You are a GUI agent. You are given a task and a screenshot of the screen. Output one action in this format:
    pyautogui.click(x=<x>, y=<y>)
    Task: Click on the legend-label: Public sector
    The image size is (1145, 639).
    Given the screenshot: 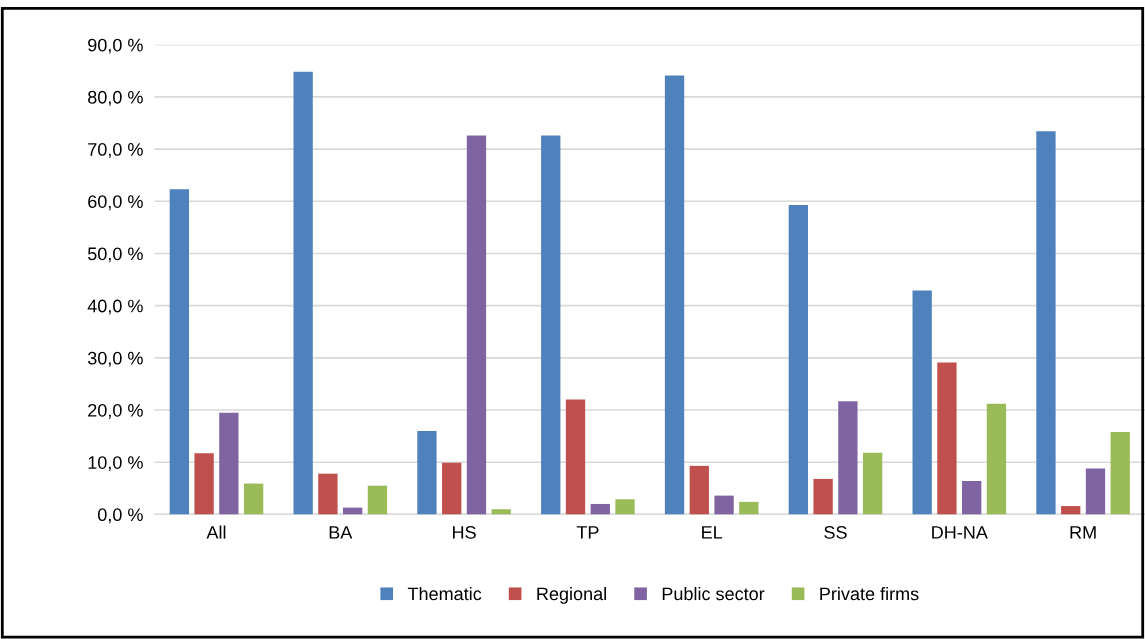 What is the action you would take?
    pyautogui.click(x=713, y=594)
    